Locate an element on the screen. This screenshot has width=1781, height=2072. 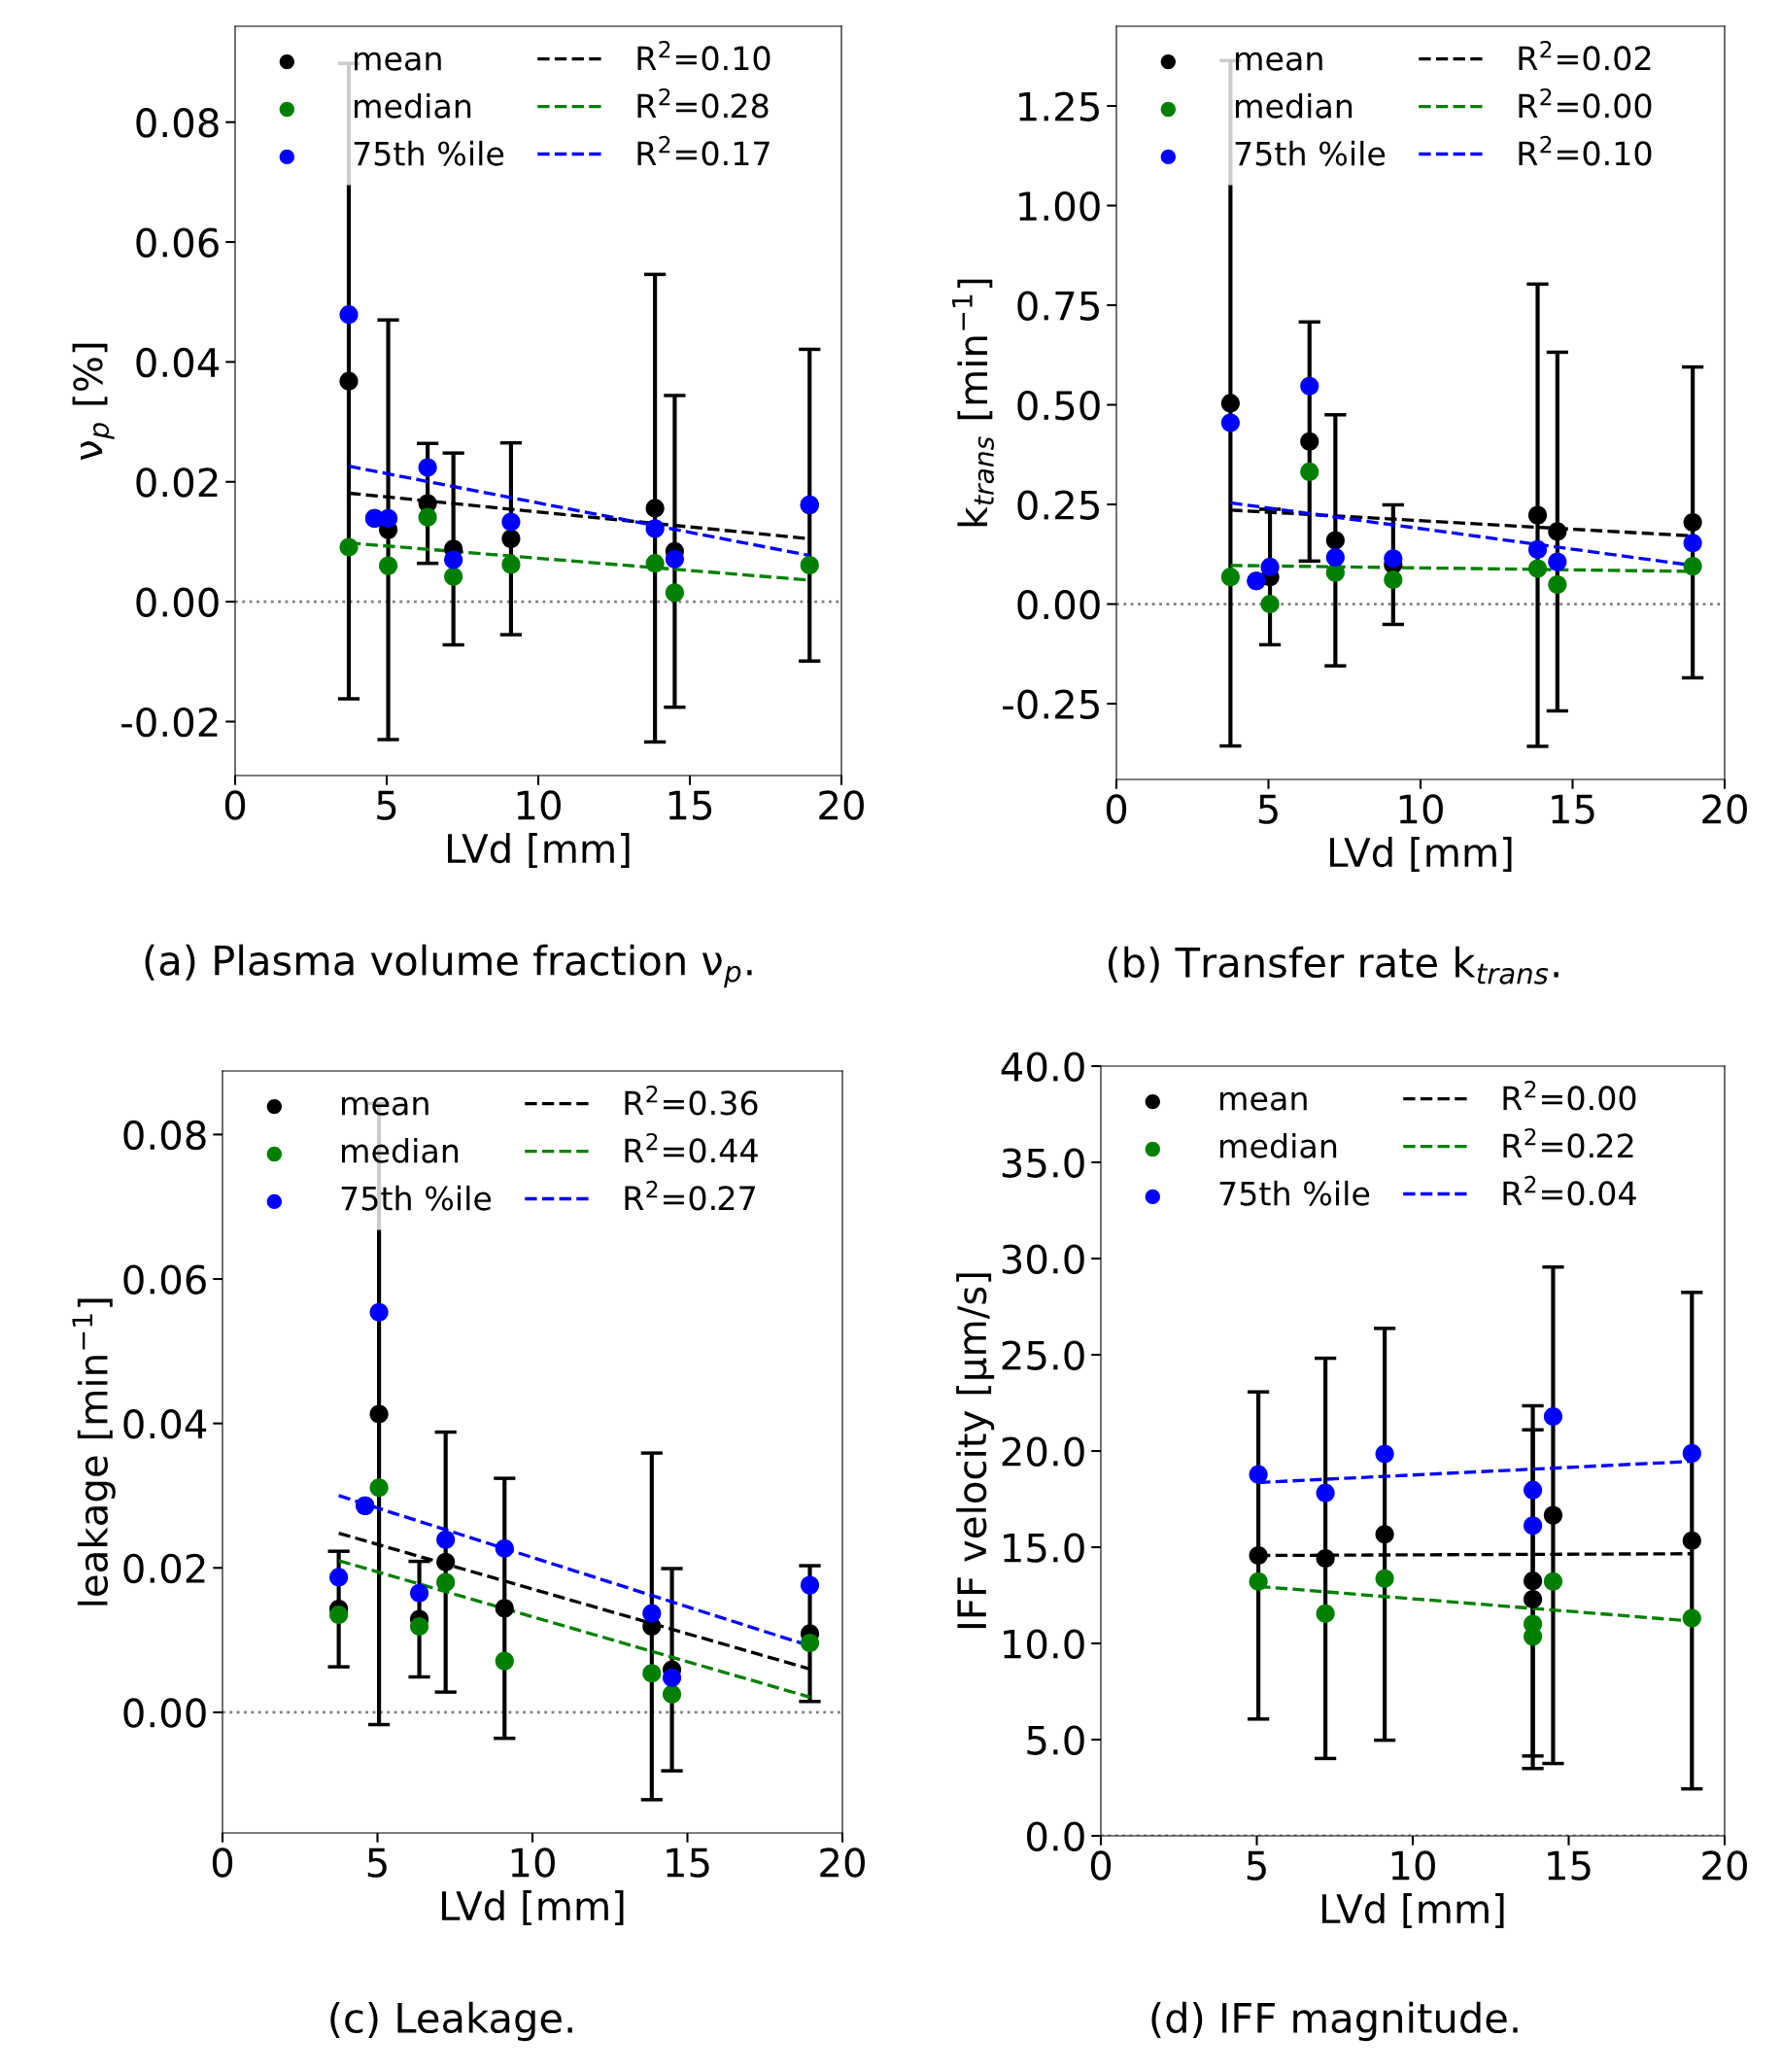
y-tick-label: -0.25 is located at coordinates (1051, 704).